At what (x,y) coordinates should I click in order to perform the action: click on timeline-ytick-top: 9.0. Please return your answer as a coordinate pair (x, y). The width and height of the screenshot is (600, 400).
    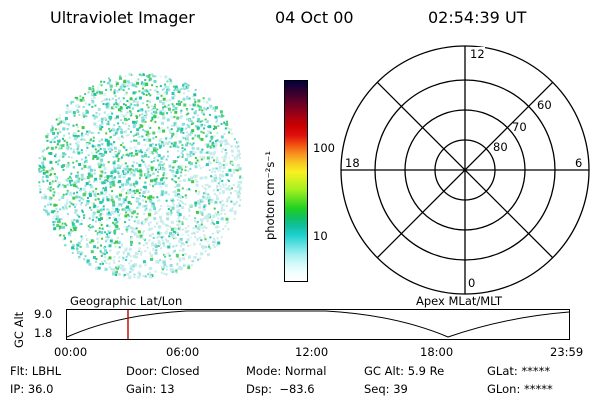
    Looking at the image, I should click on (43, 314).